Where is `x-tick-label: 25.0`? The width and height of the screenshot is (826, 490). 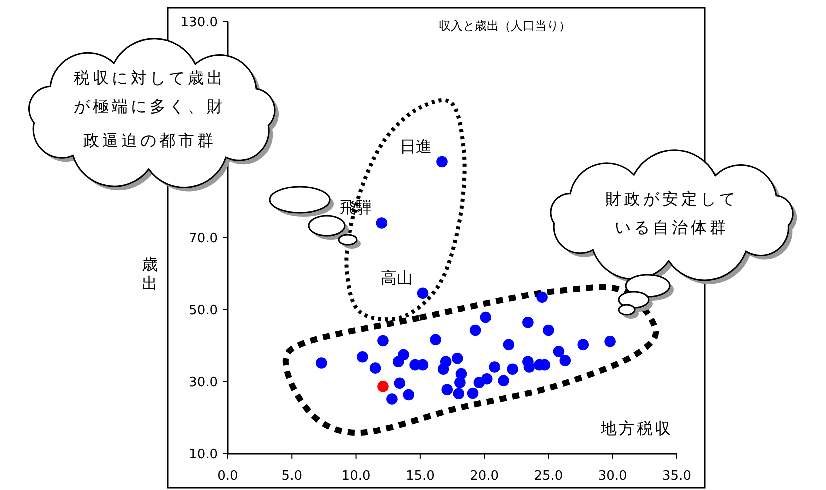 x-tick-label: 25.0 is located at coordinates (549, 476).